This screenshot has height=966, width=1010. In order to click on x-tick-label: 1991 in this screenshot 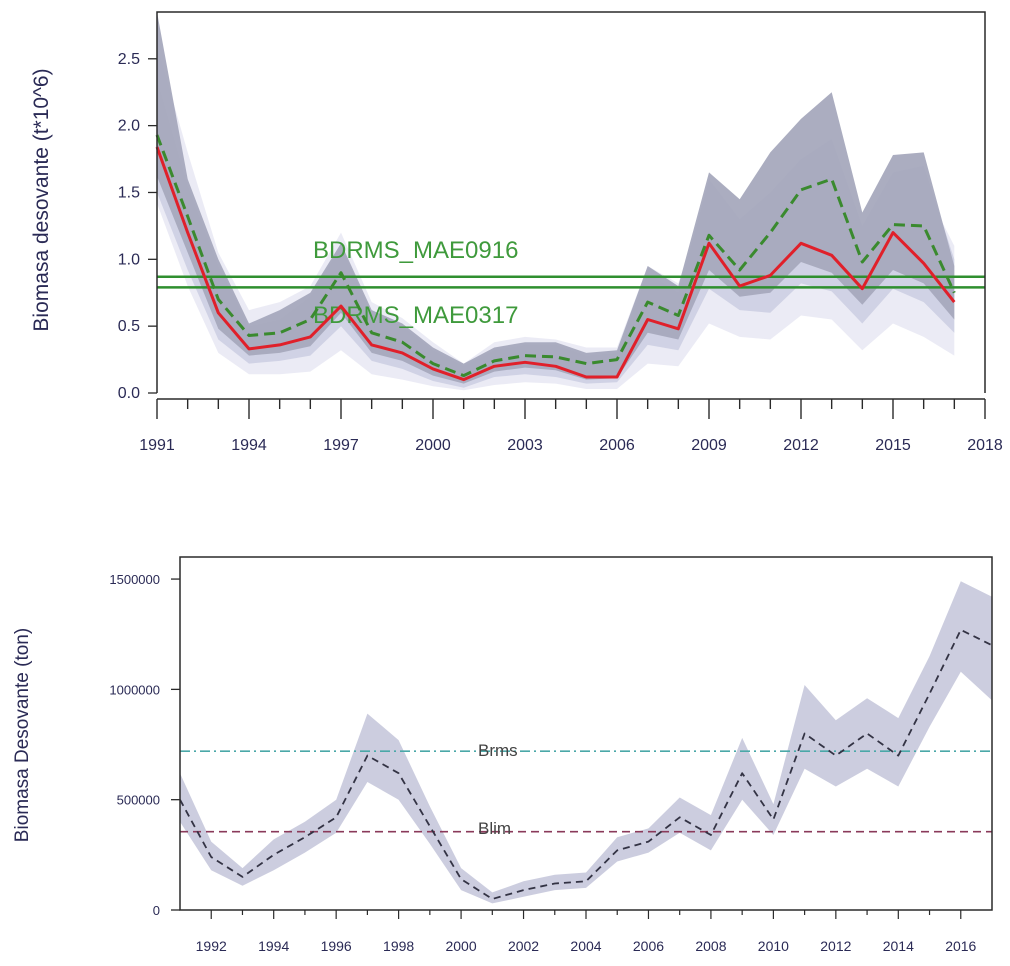, I will do `click(157, 445)`.